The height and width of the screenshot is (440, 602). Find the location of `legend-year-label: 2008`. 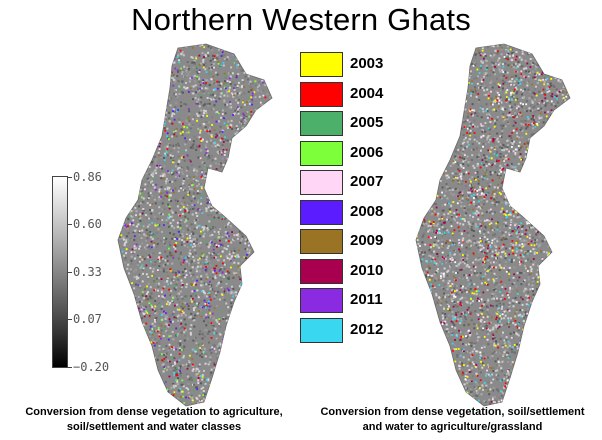

legend-year-label: 2008 is located at coordinates (367, 211).